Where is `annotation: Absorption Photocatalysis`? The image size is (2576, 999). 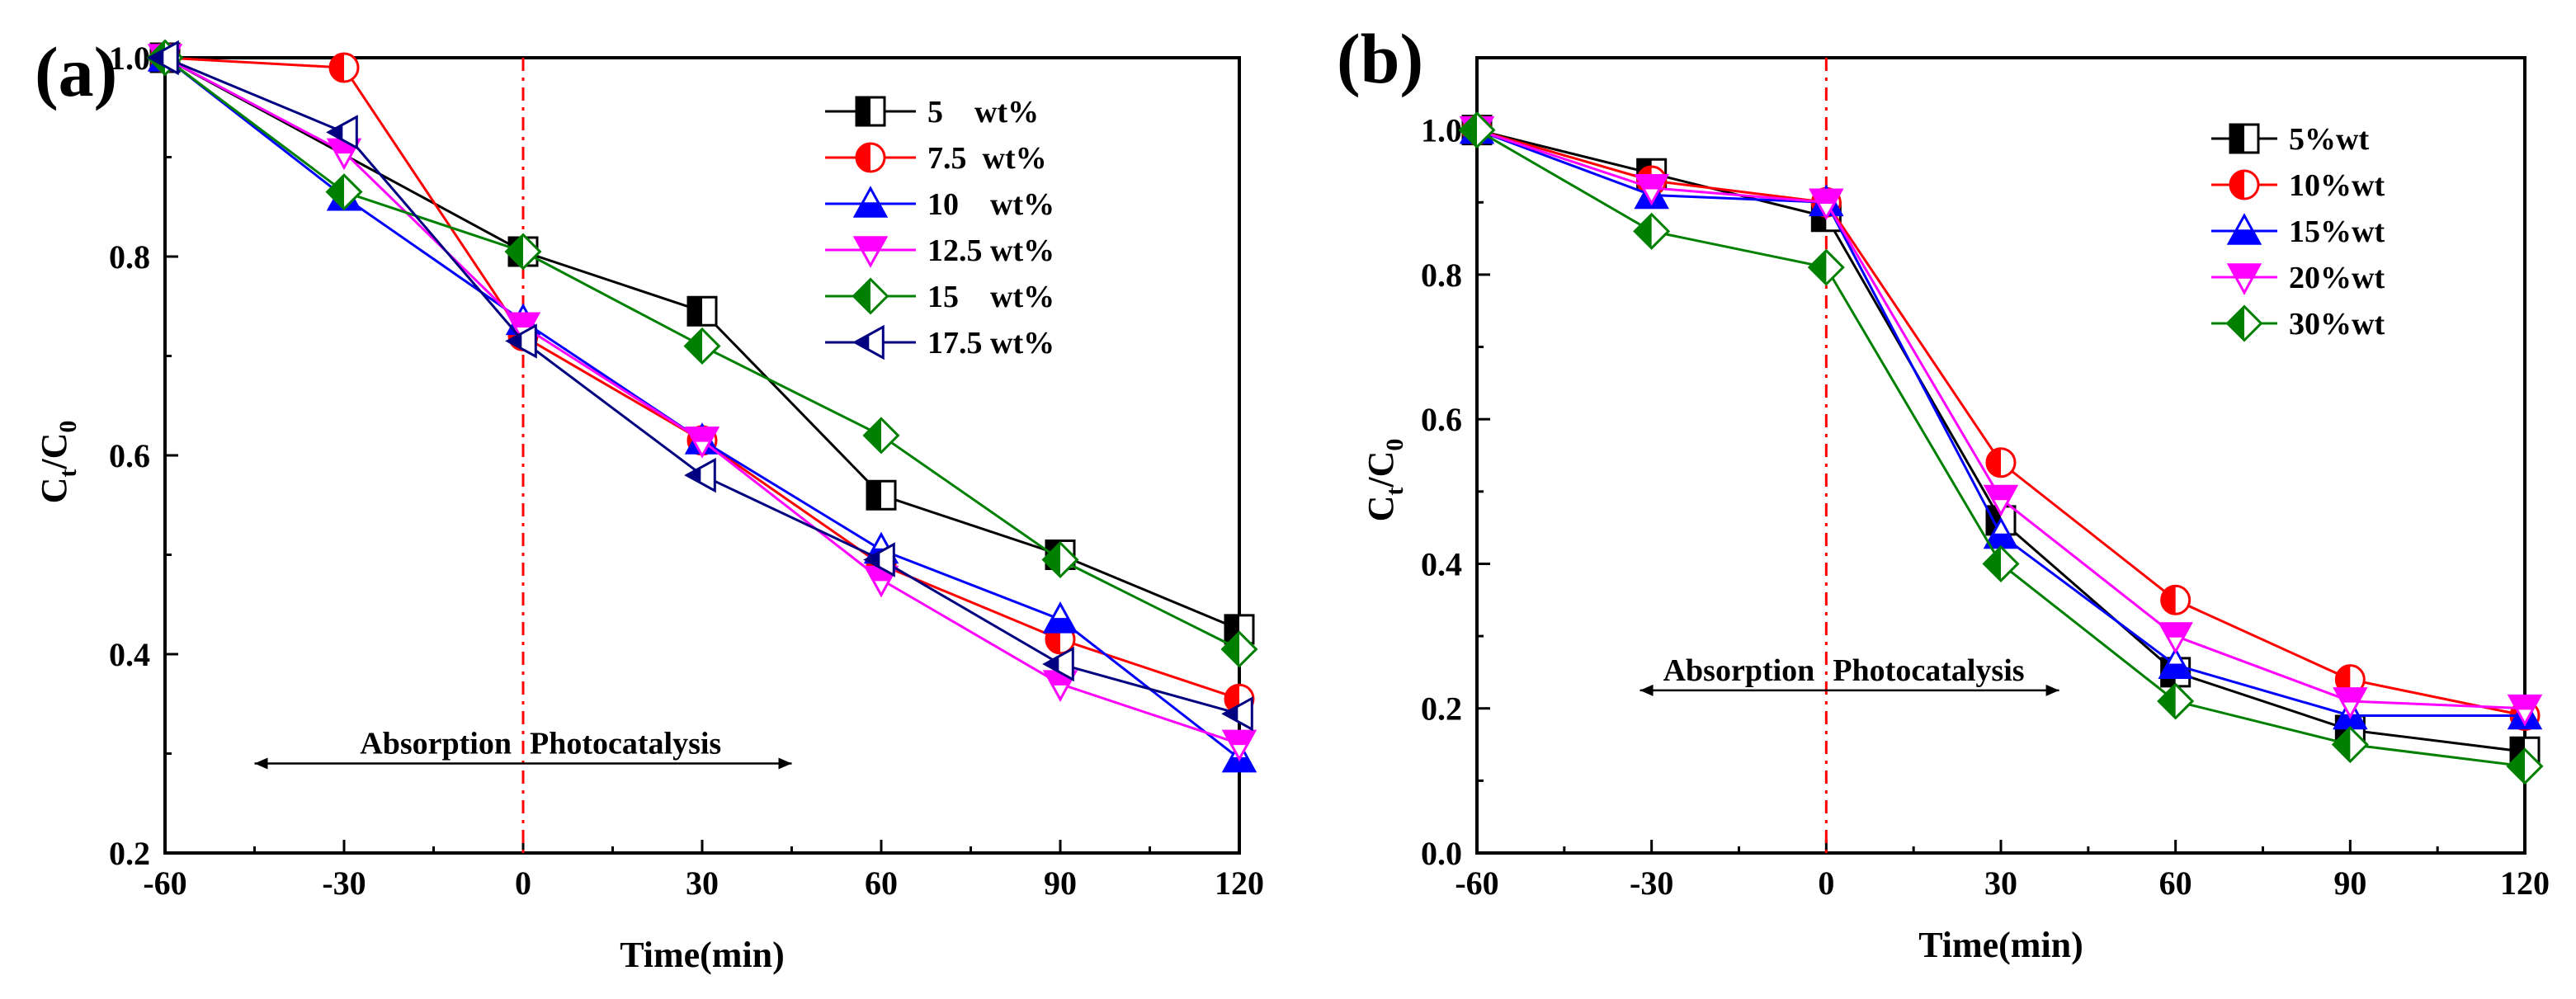 annotation: Absorption Photocatalysis is located at coordinates (1849, 675).